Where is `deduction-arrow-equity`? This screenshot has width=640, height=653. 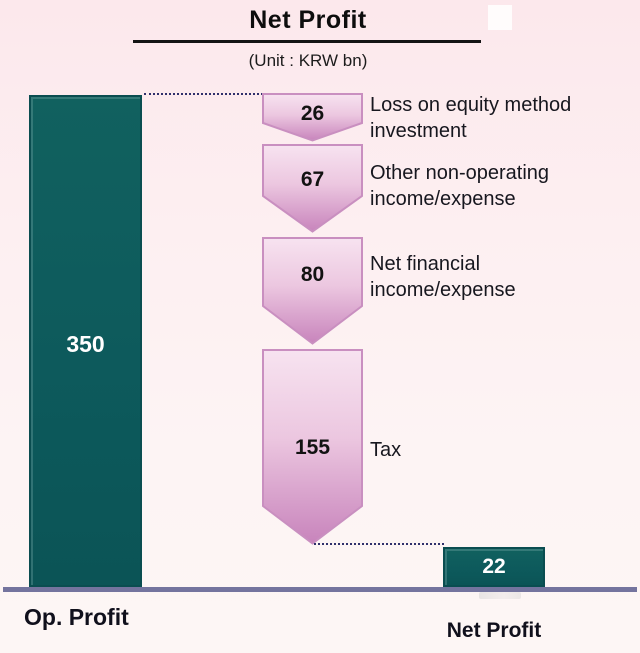
deduction-arrow-equity is located at coordinates (312, 117).